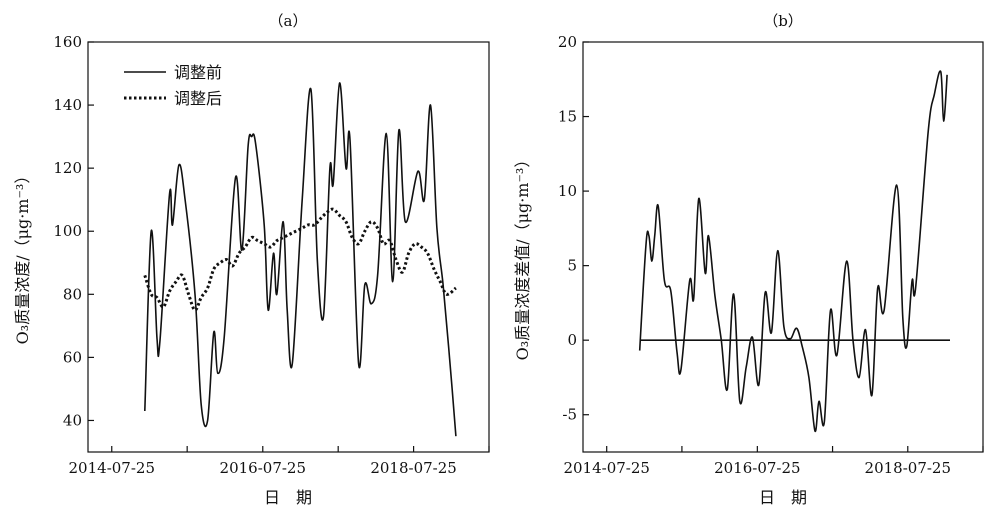 This screenshot has height=527, width=1000. I want to click on panel-b-y-tick-label: -5, so click(569, 415).